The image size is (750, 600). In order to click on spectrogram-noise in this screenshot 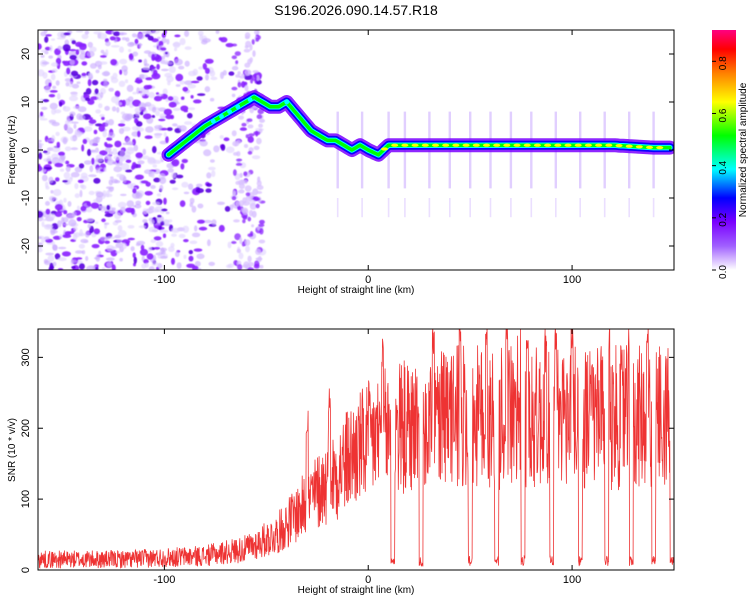, I will do `click(152, 150)`.